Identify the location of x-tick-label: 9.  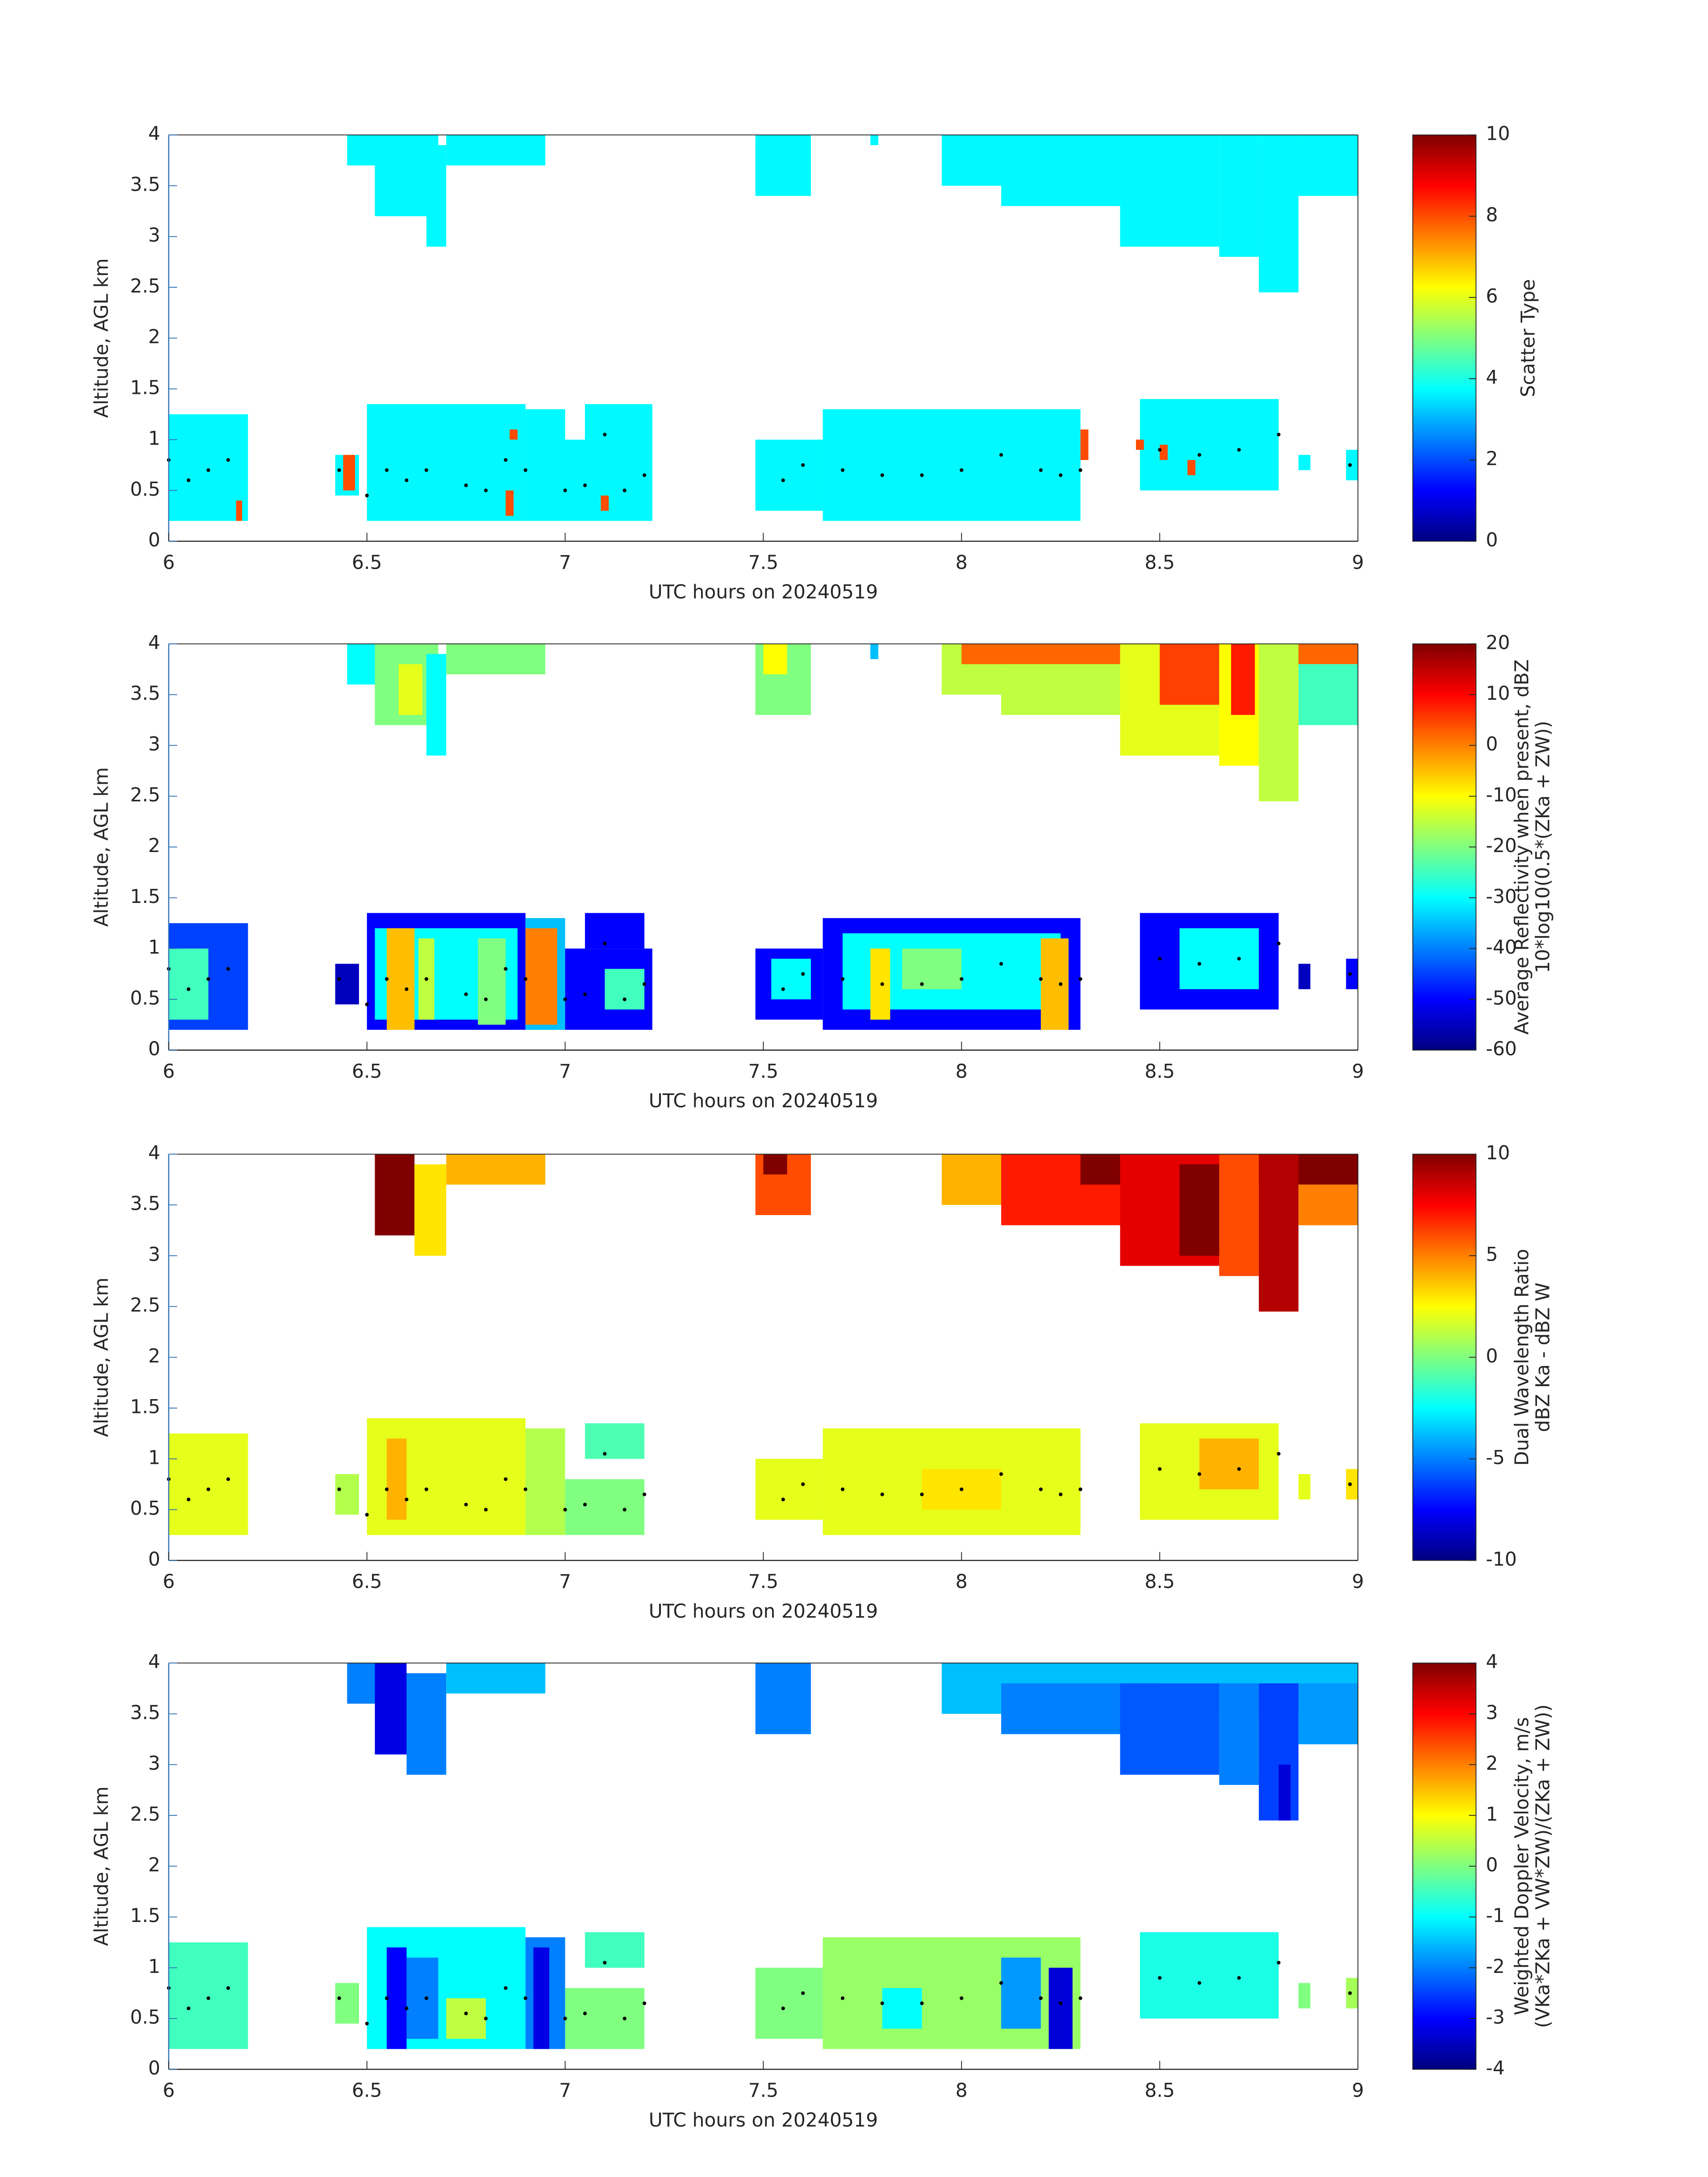
(1358, 1071).